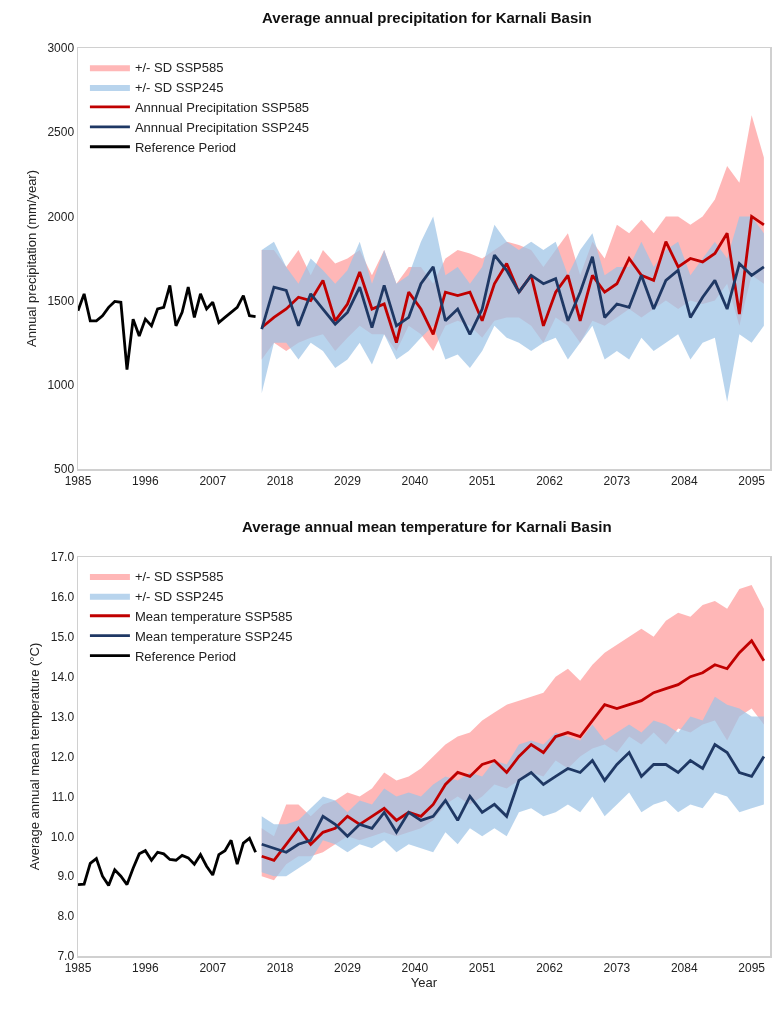 Image resolution: width=776 pixels, height=1018 pixels. What do you see at coordinates (424, 983) in the screenshot?
I see `x-axis-title: Year` at bounding box center [424, 983].